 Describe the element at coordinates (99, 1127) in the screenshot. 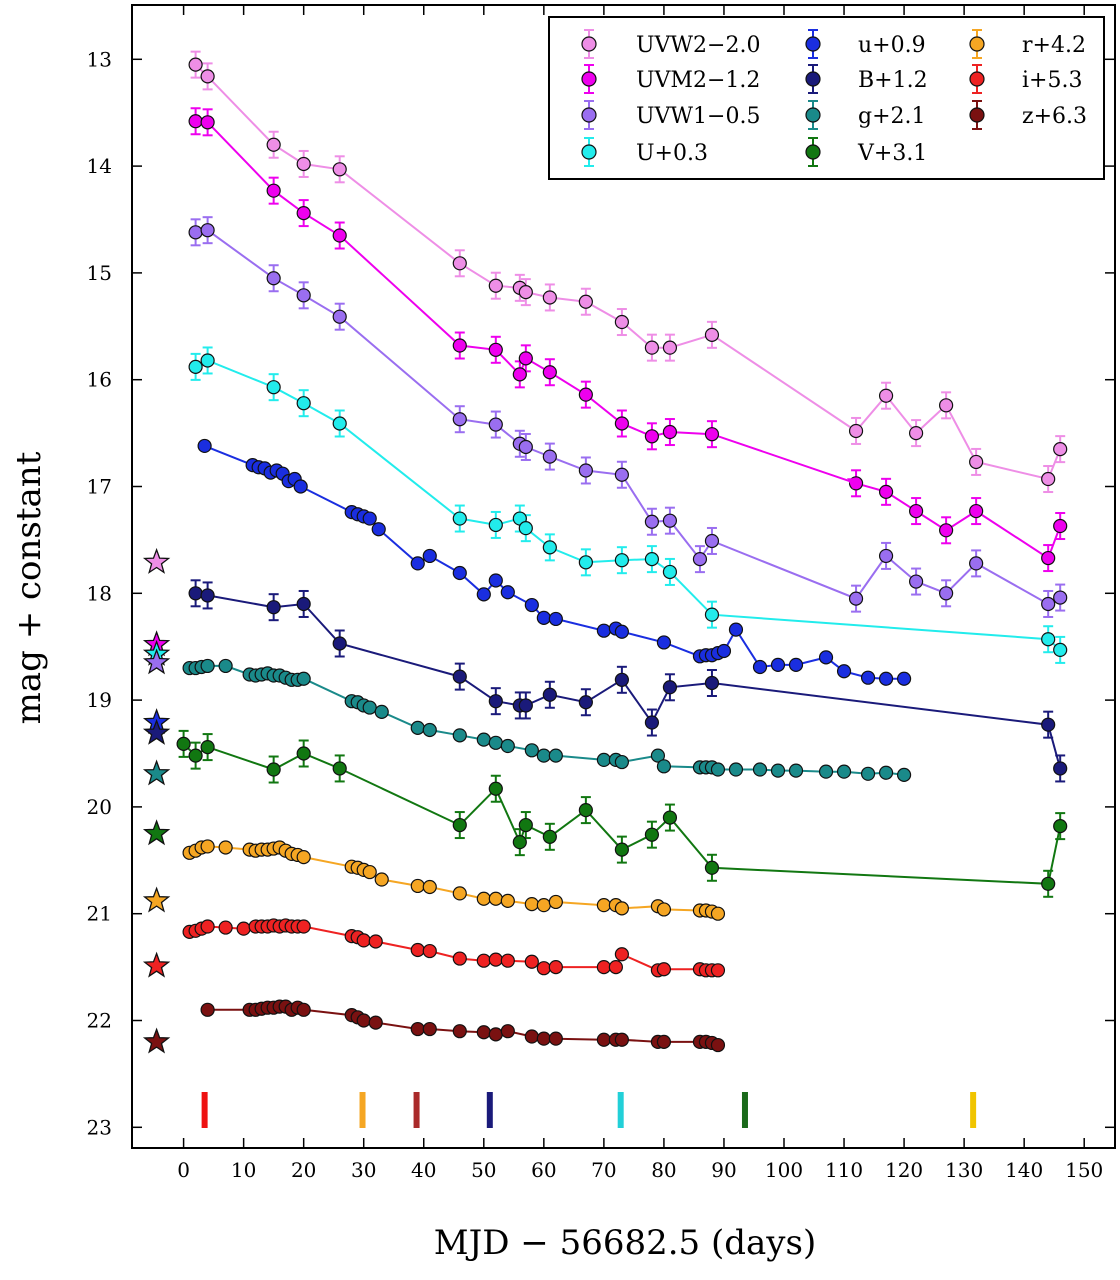

I see `y-tick-label: 23` at that location.